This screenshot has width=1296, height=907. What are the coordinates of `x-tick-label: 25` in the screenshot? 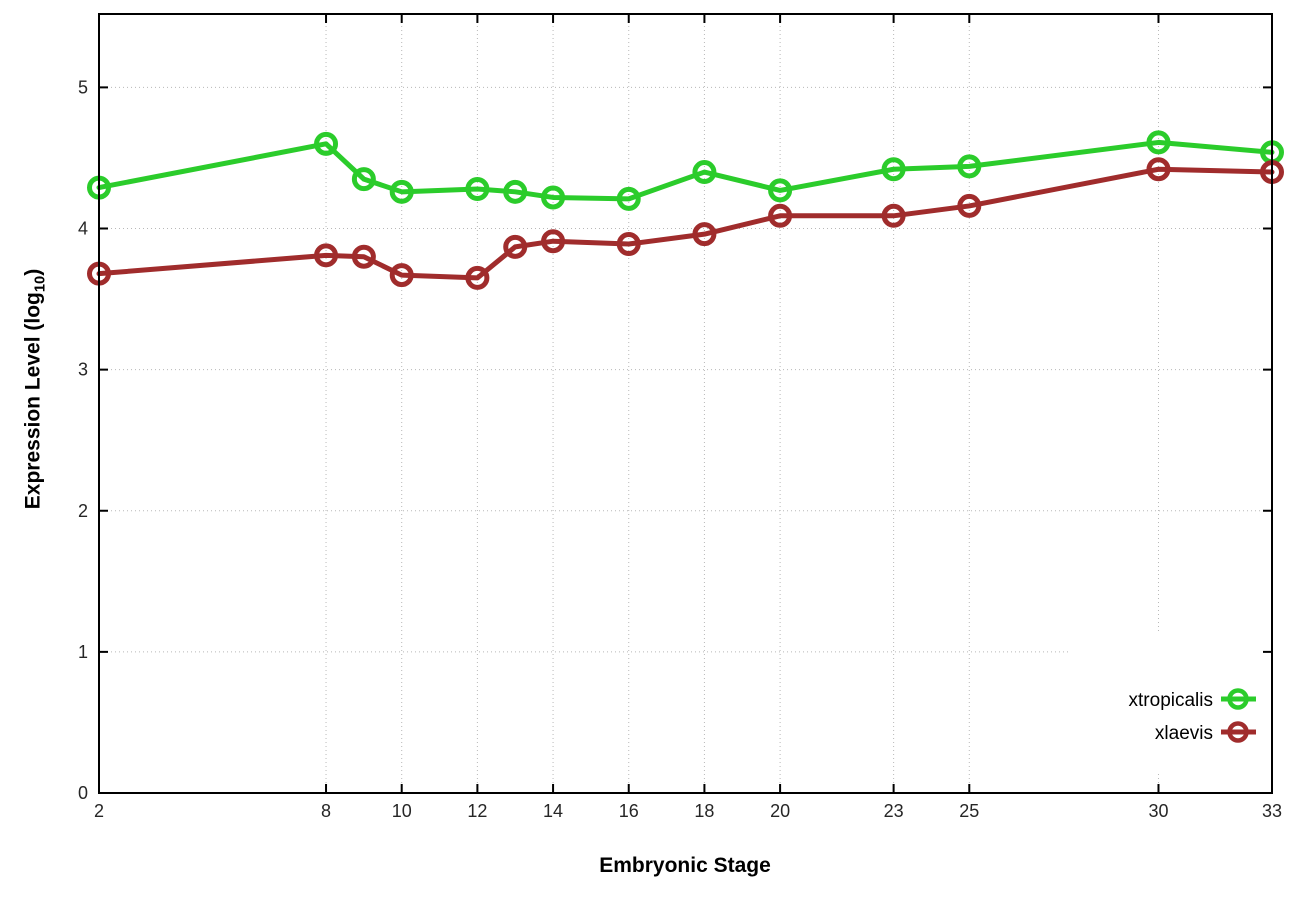 It's located at (969, 811).